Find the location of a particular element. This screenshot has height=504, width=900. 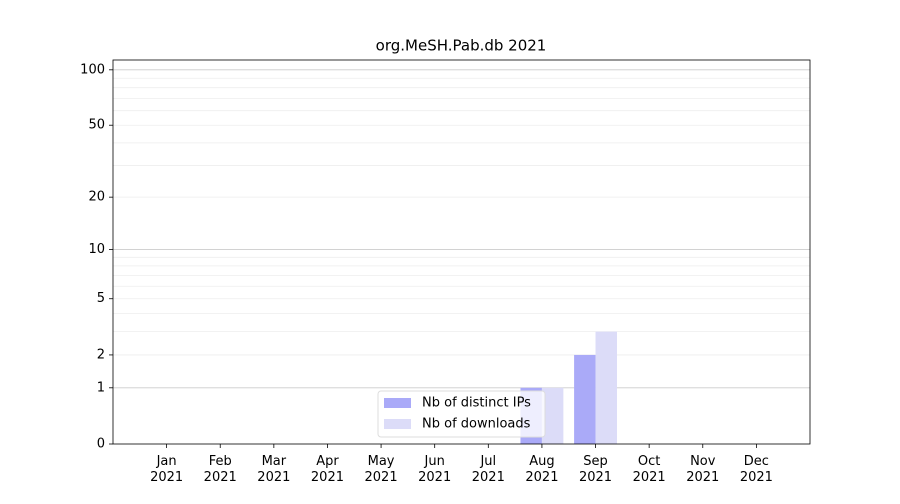

y-tick-label: 1 is located at coordinates (101, 387).